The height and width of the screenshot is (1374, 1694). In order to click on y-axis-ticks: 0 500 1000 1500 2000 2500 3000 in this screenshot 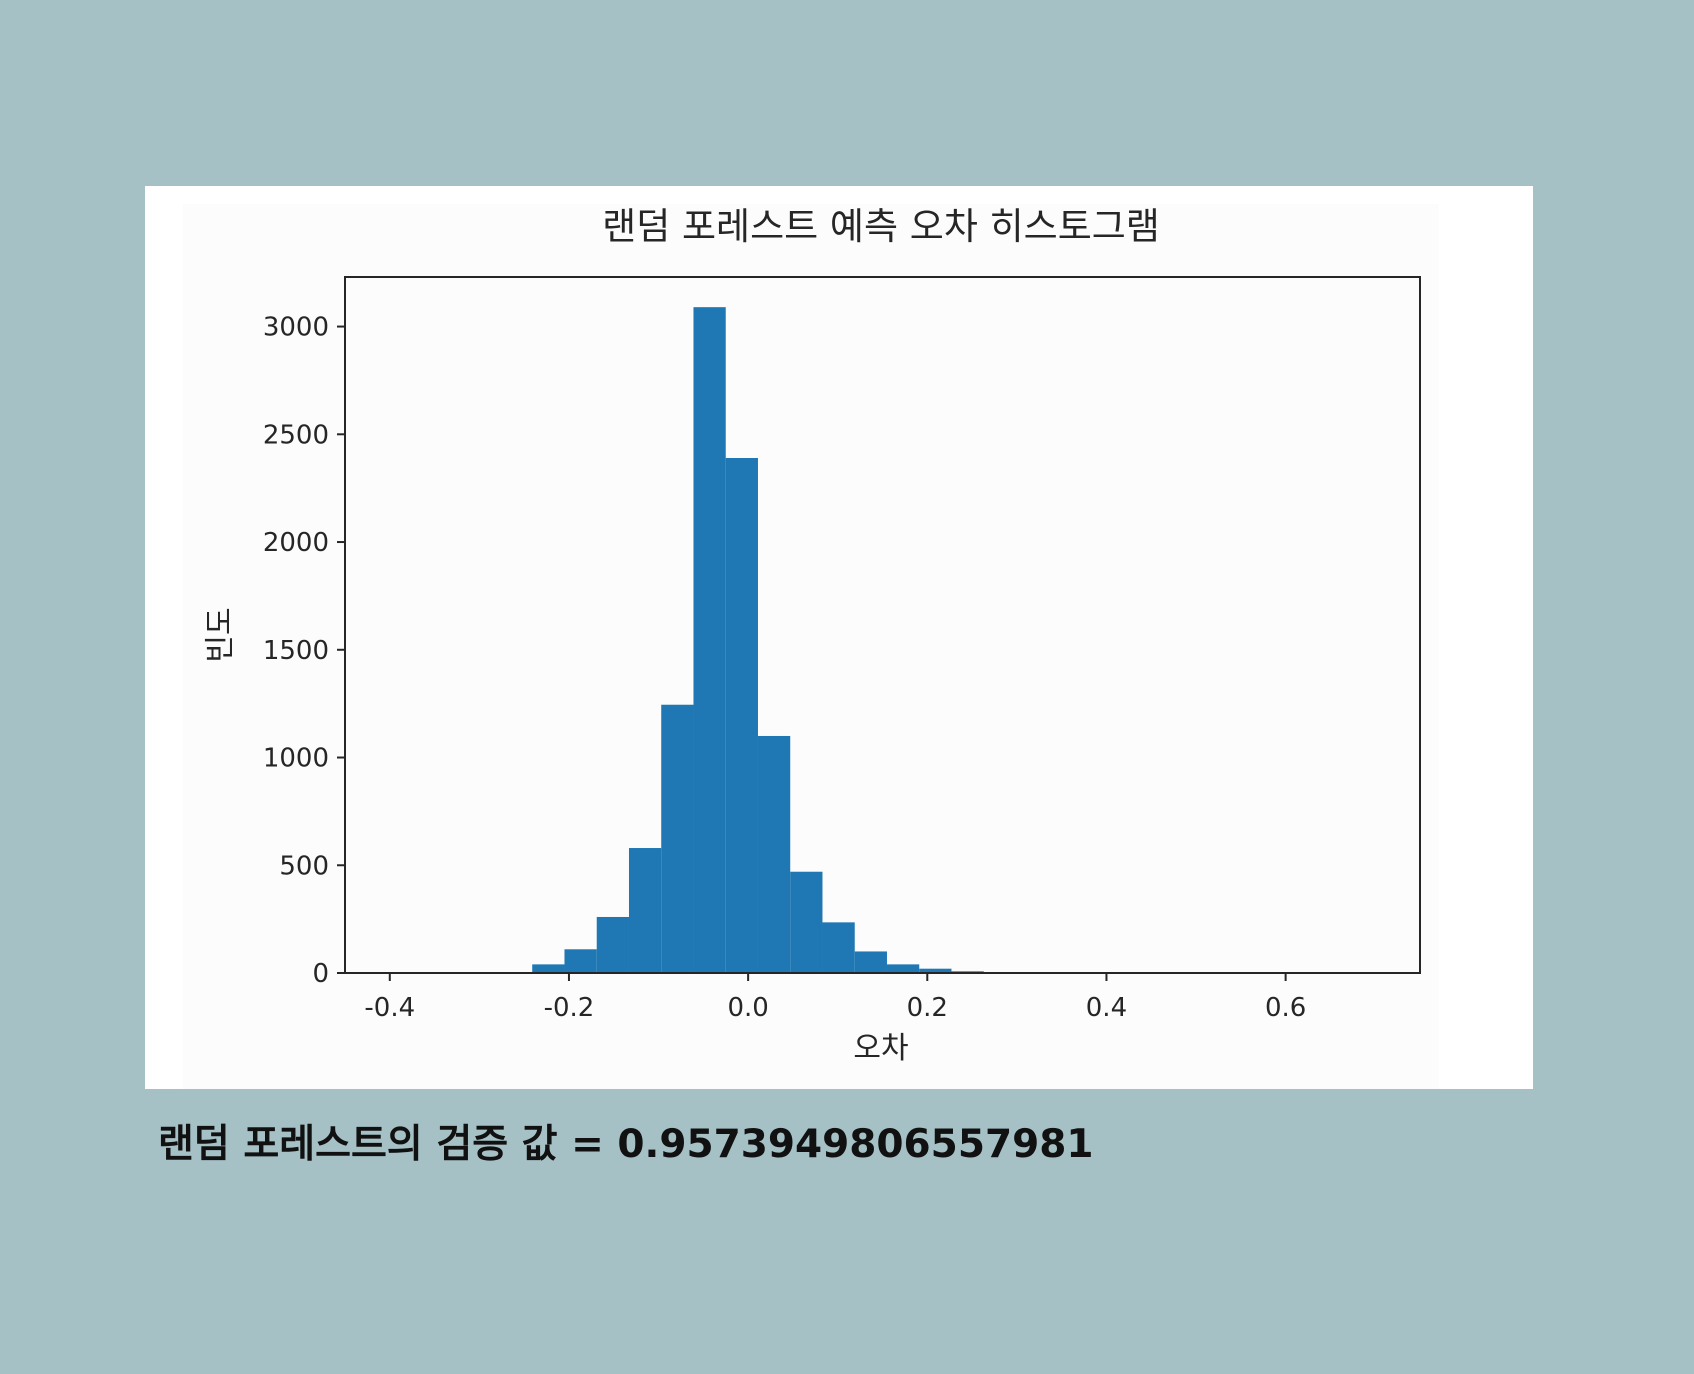, I will do `click(304, 651)`.